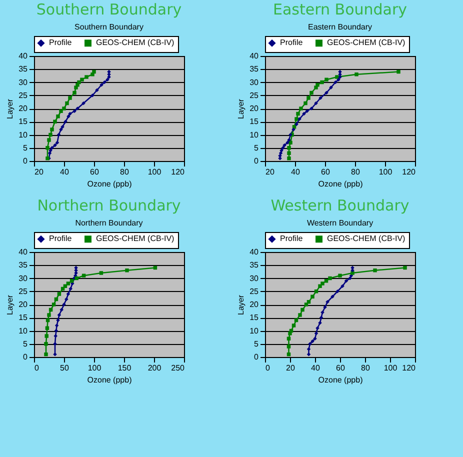 This screenshot has width=463, height=457. Describe the element at coordinates (125, 368) in the screenshot. I see `x-tick-label: 150` at that location.